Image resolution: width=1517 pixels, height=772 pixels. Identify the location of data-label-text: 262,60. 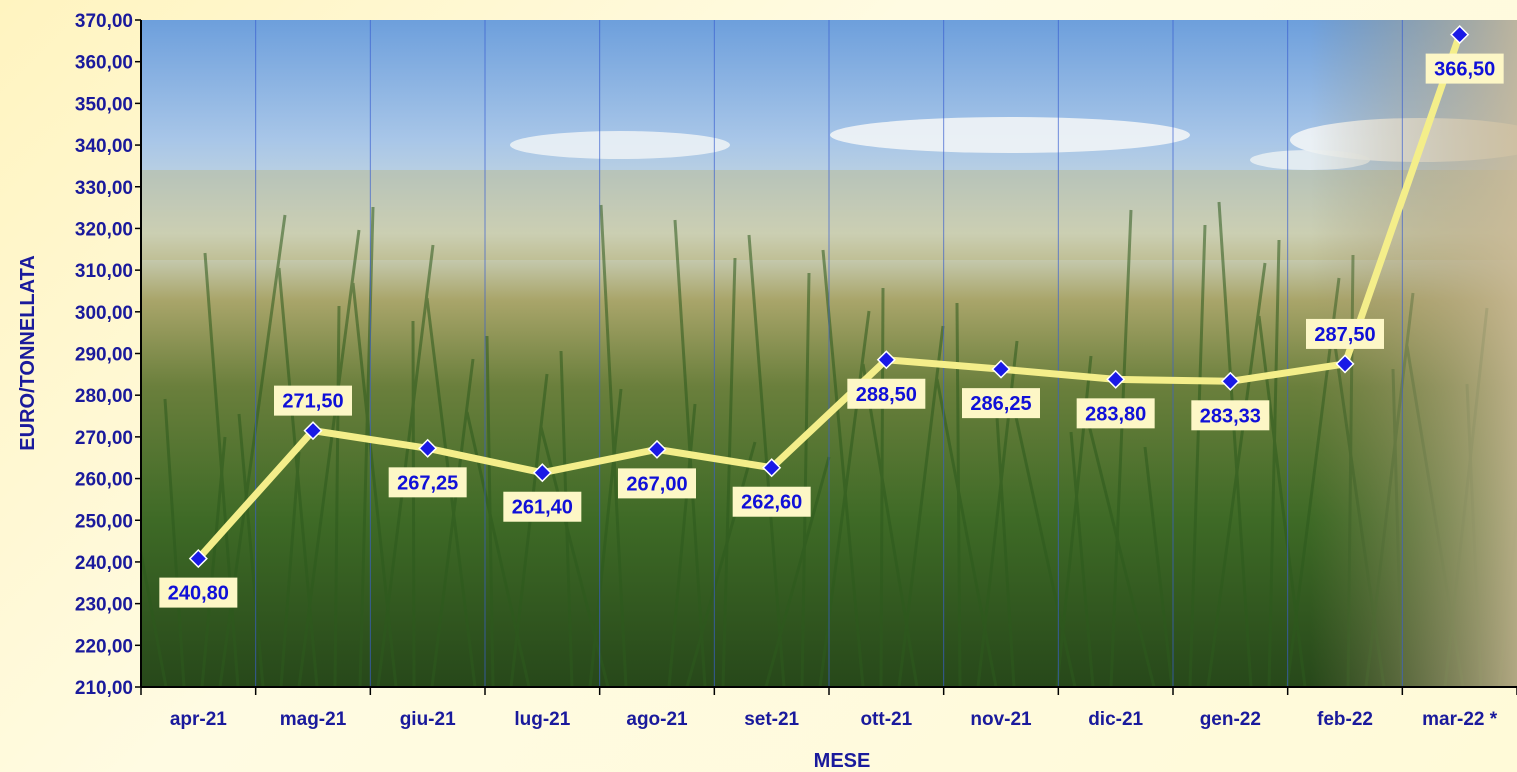
(771, 503).